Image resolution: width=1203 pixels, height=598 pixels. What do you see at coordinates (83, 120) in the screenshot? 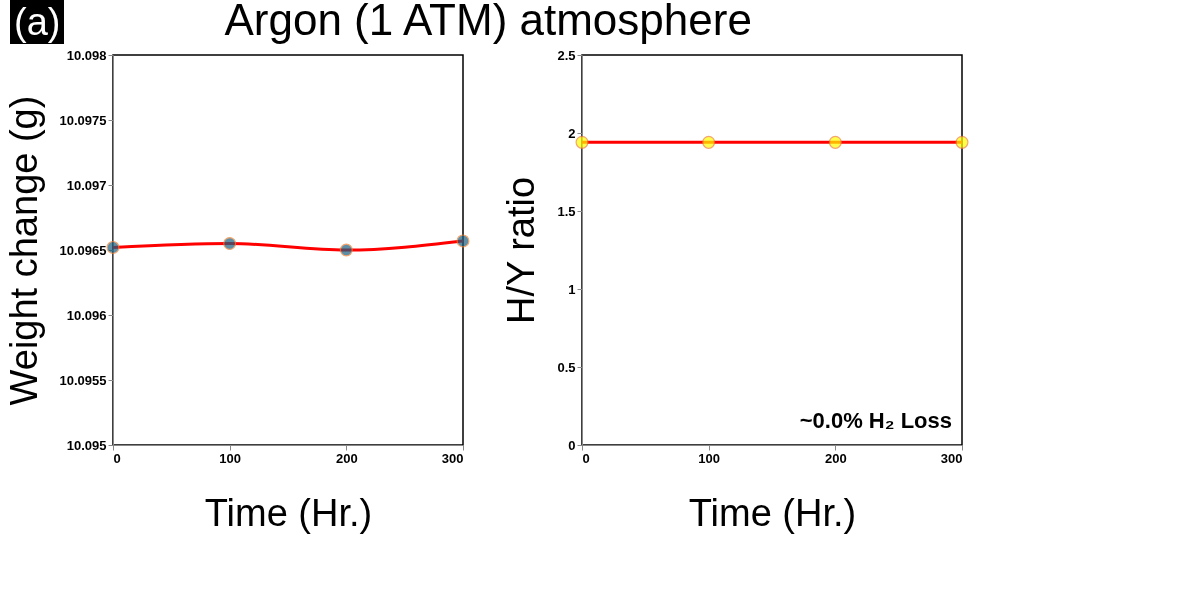
I see `y-tick-label: 10.0975` at bounding box center [83, 120].